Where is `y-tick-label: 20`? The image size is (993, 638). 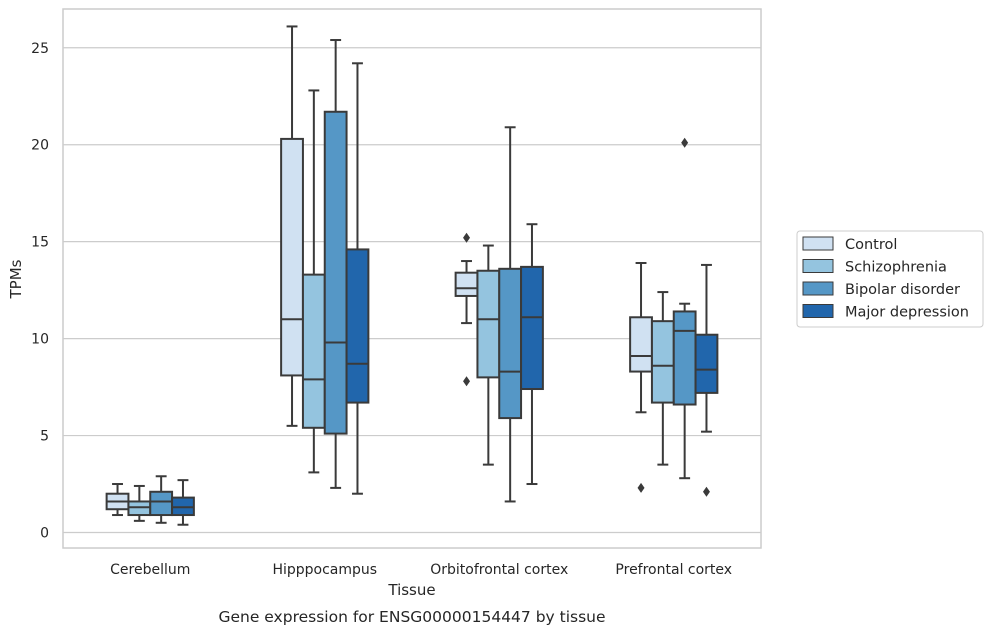 y-tick-label: 20 is located at coordinates (40, 146).